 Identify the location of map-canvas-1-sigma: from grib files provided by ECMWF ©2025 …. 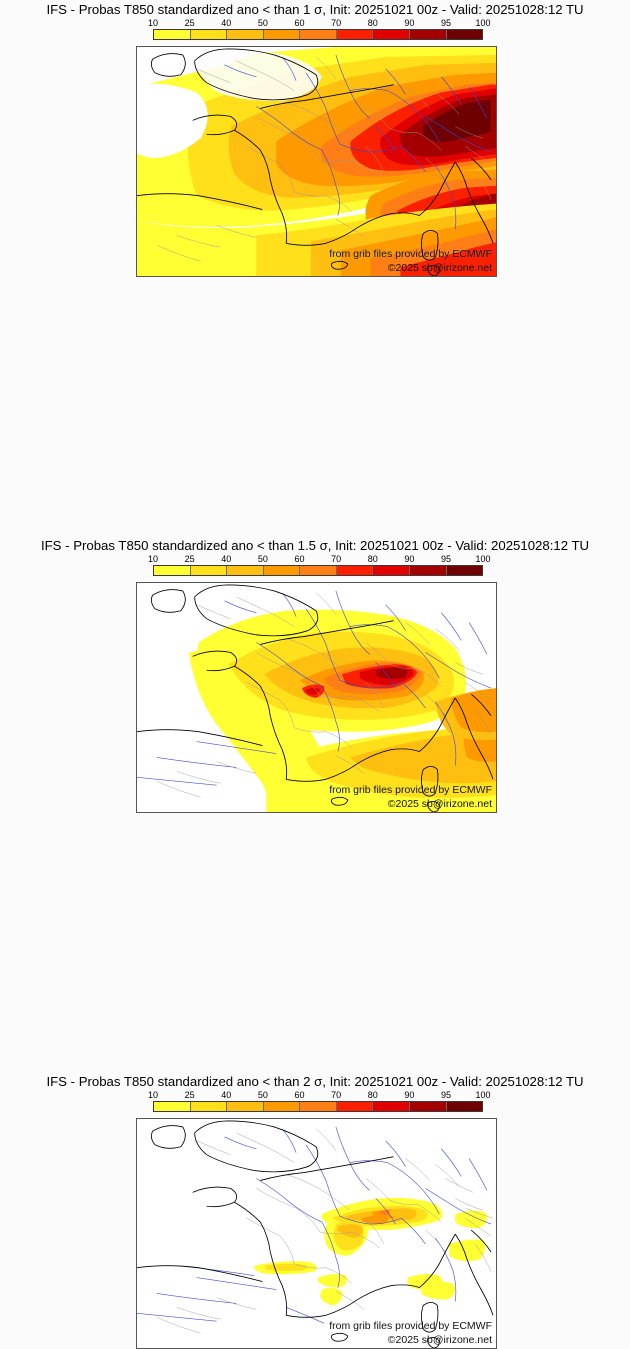
(316, 161).